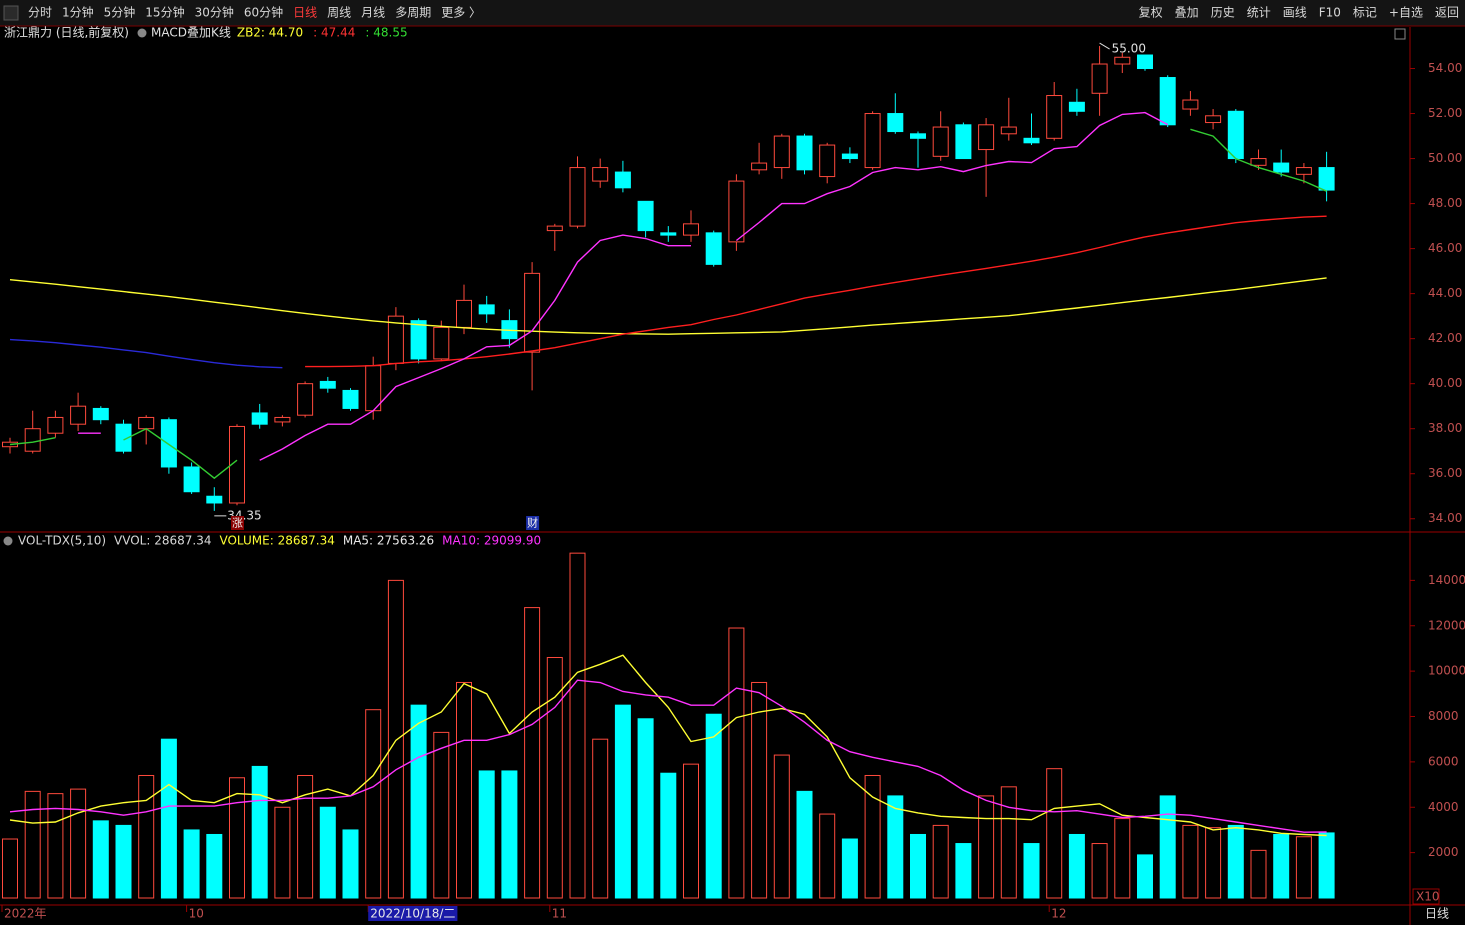 This screenshot has height=925, width=1465. I want to click on toolbar-item: +自选, so click(1406, 13).